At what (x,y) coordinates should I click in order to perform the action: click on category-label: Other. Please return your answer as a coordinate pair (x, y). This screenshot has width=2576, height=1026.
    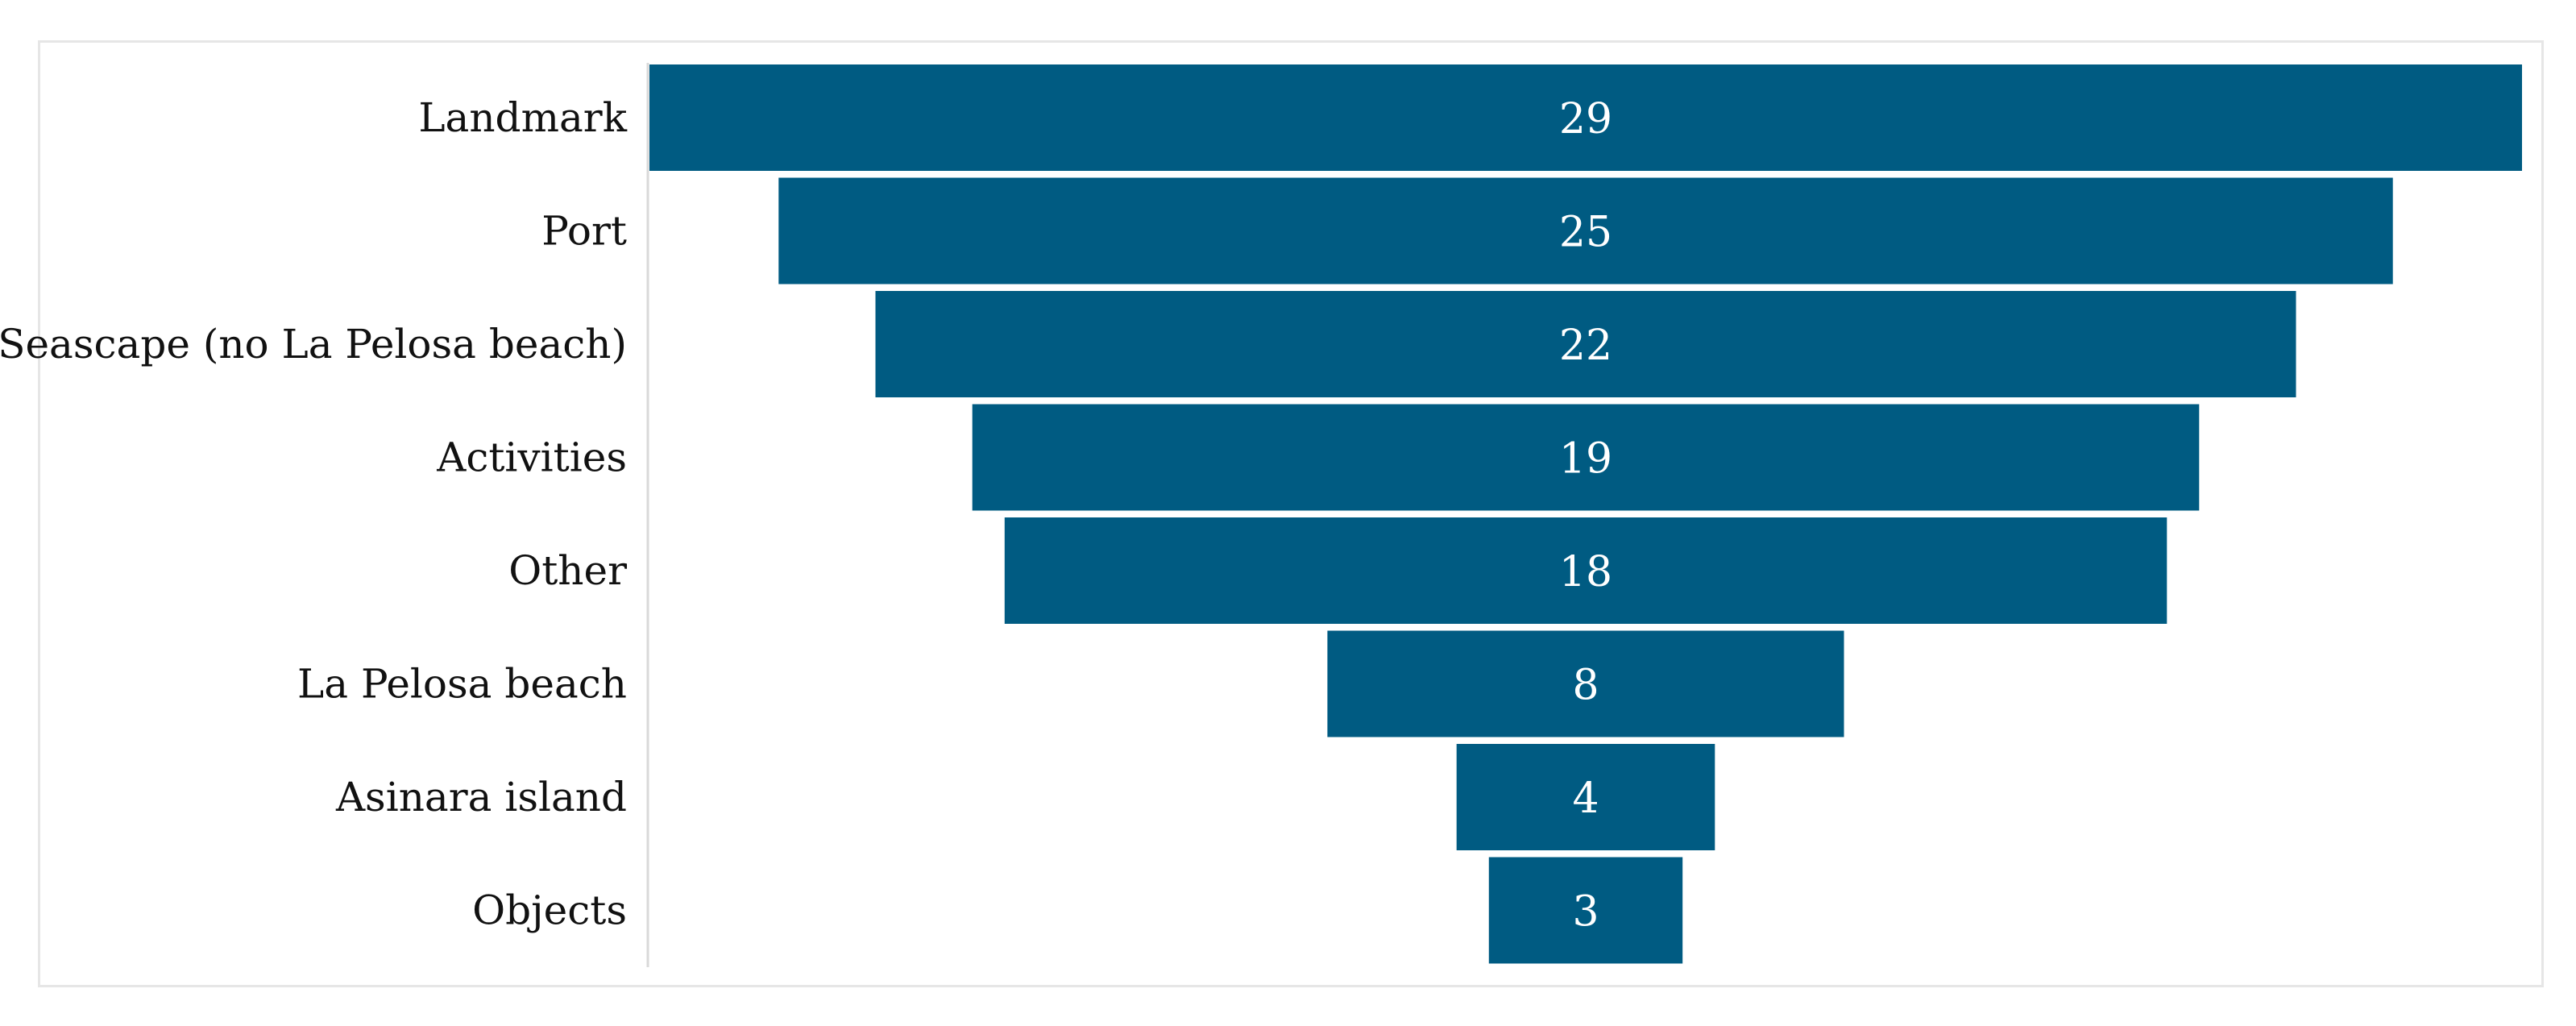
    Looking at the image, I should click on (567, 570).